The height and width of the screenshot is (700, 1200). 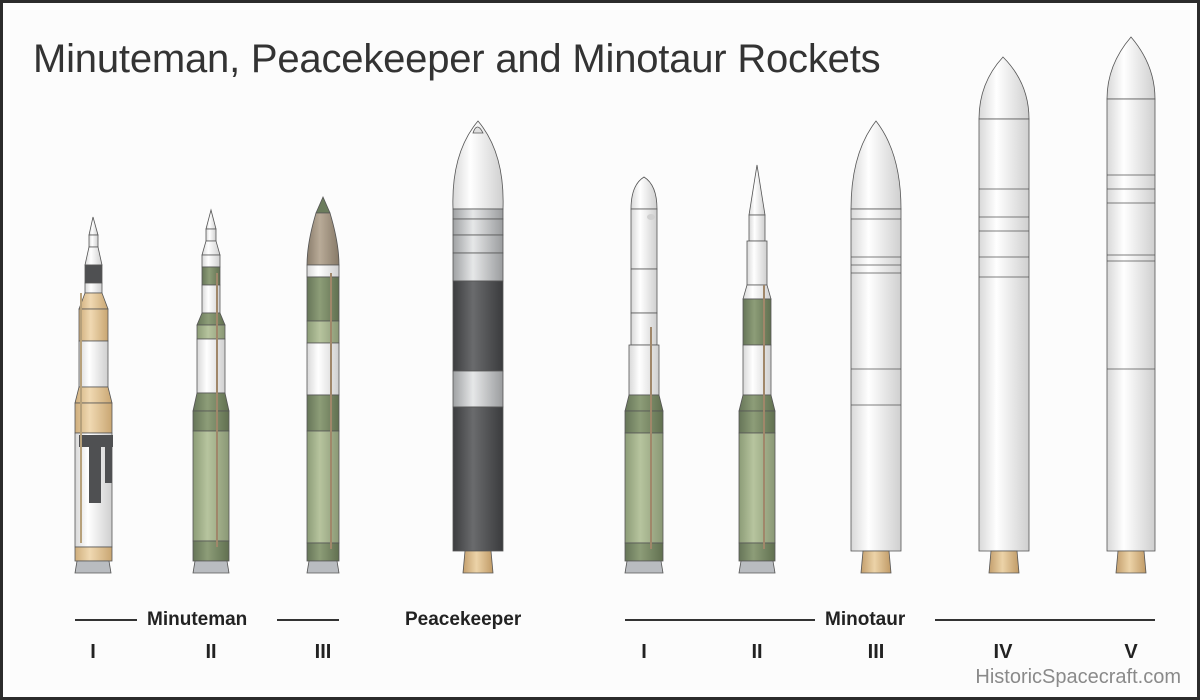 What do you see at coordinates (1003, 652) in the screenshot?
I see `variant-label-minotaur-iv: IV` at bounding box center [1003, 652].